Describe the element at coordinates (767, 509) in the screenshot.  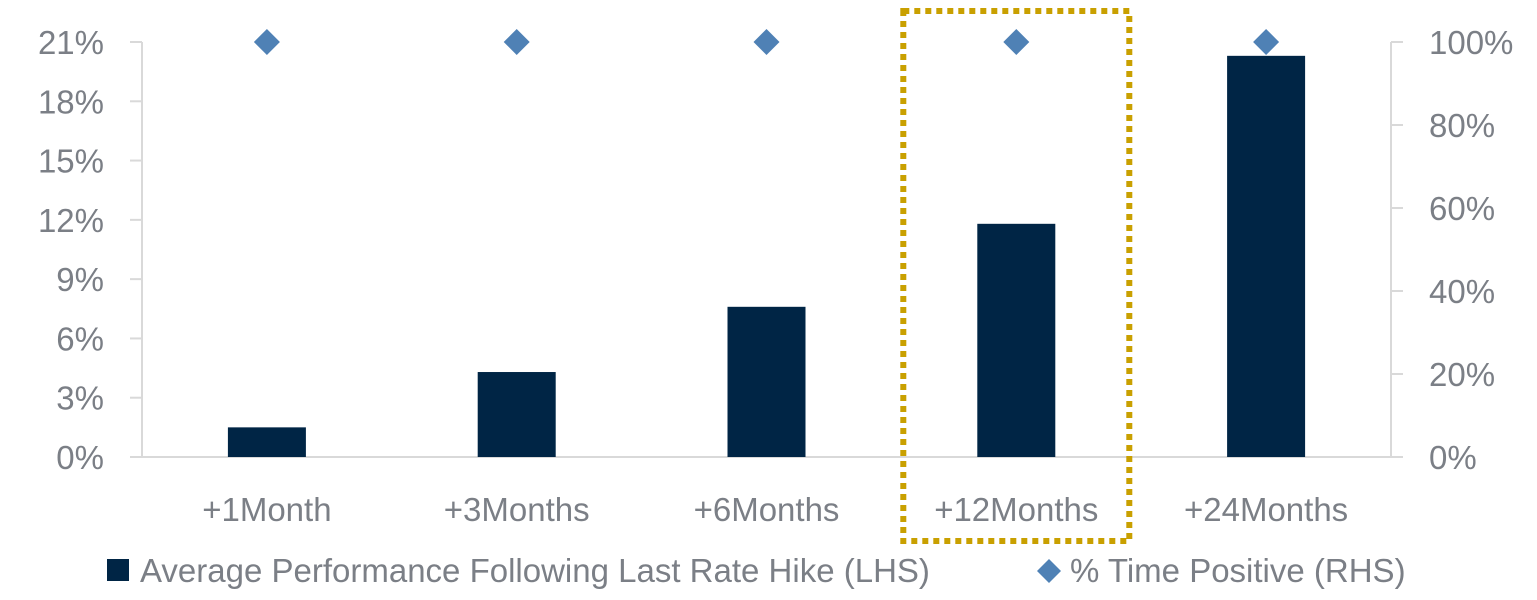
I see `category-label: +6Months` at that location.